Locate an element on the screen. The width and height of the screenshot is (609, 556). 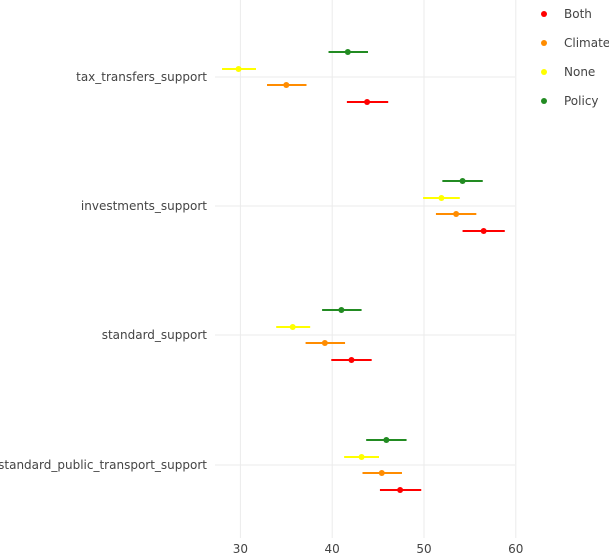
category-label: investments_support is located at coordinates (144, 206).